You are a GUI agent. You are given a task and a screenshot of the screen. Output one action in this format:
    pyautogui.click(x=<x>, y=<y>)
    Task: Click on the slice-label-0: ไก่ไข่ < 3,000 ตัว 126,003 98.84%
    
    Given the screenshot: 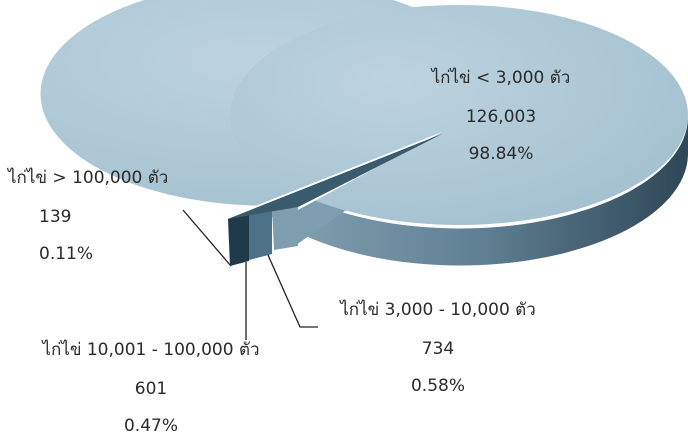 What is the action you would take?
    pyautogui.click(x=501, y=116)
    